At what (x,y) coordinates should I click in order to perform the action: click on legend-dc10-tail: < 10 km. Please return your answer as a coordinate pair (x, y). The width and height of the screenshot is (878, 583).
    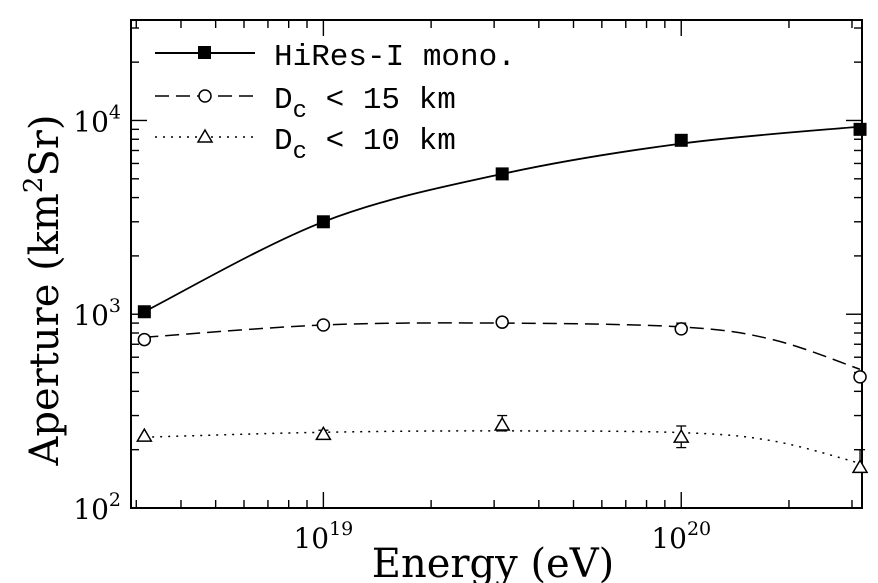
    Looking at the image, I should click on (381, 141).